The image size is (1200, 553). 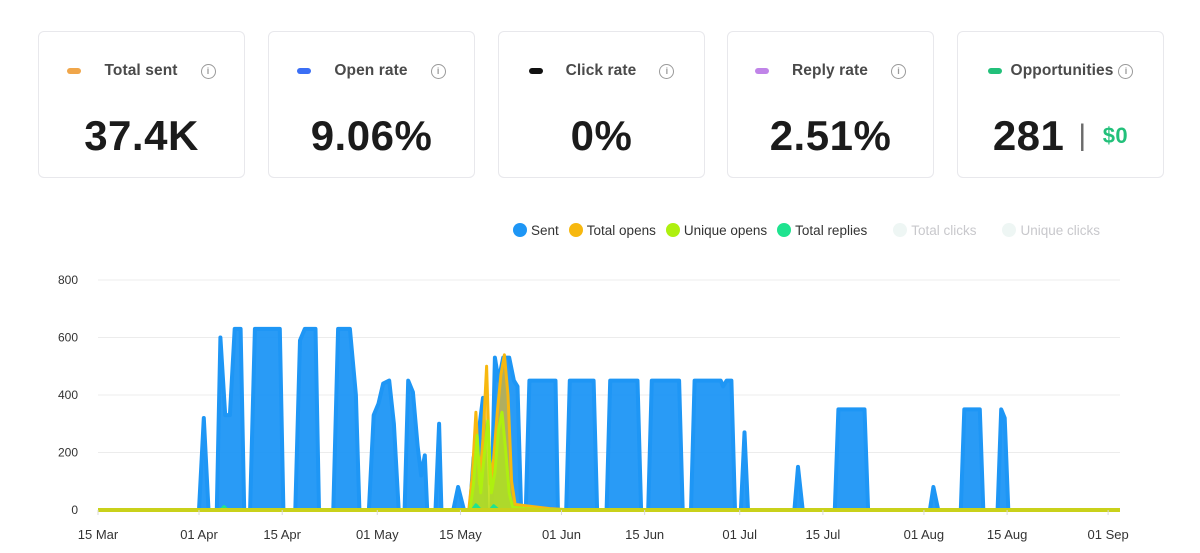 I want to click on legend-item-unique-clicks: Unique clicks, so click(x=1051, y=230).